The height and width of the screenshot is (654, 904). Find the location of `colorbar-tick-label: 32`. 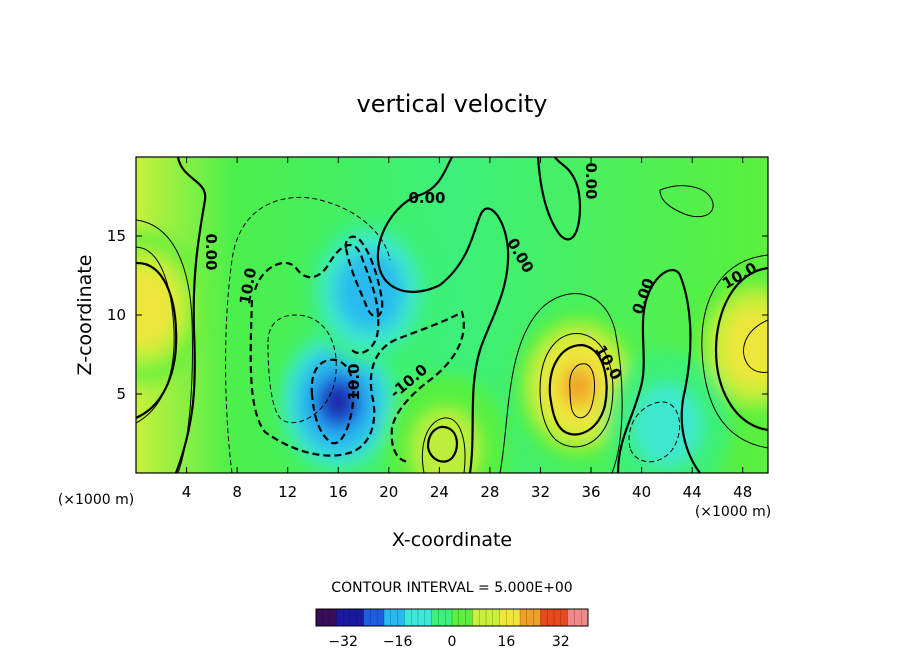

colorbar-tick-label: 32 is located at coordinates (561, 642).